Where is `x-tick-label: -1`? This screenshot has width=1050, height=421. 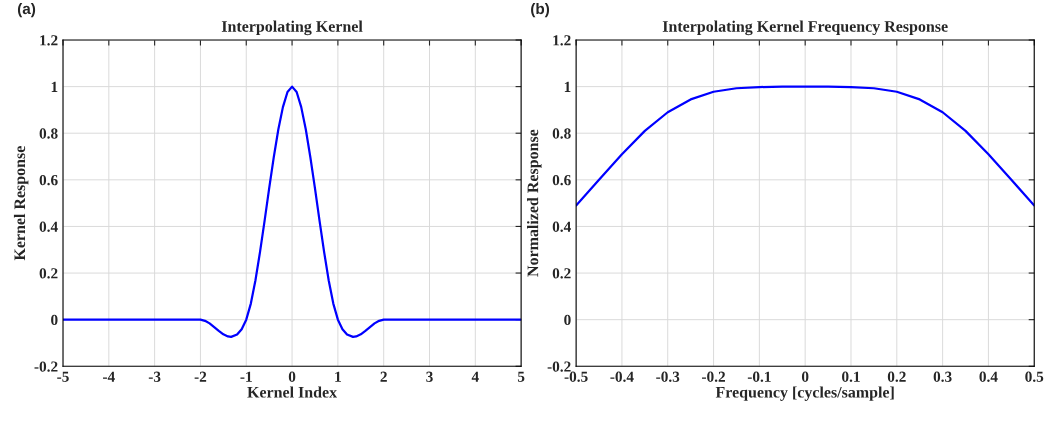
x-tick-label: -1 is located at coordinates (246, 376).